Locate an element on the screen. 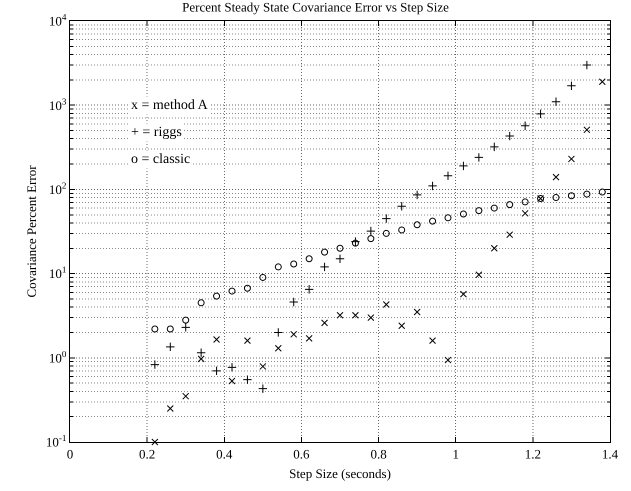 The image size is (631, 491). x-tick-label: 0.8 is located at coordinates (378, 454).